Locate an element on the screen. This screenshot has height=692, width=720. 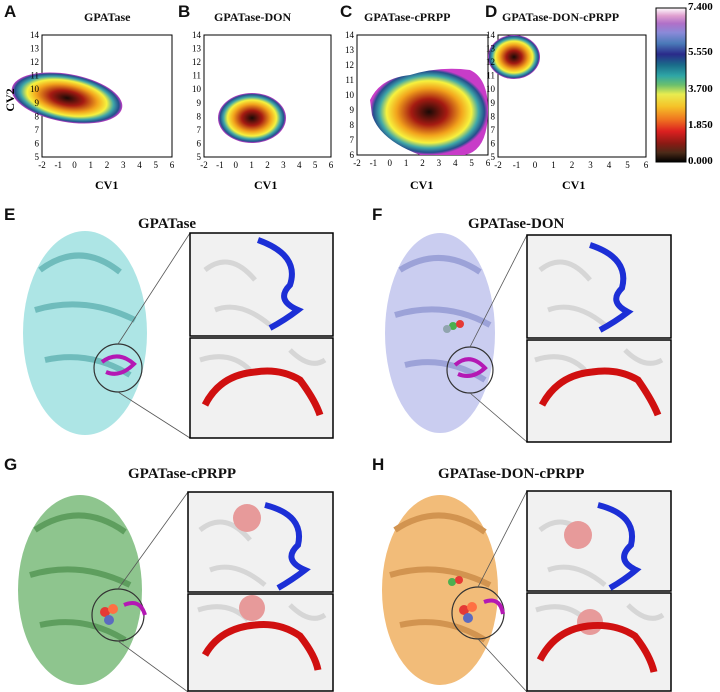
x-tick-d: 3 is located at coordinates (590, 165).